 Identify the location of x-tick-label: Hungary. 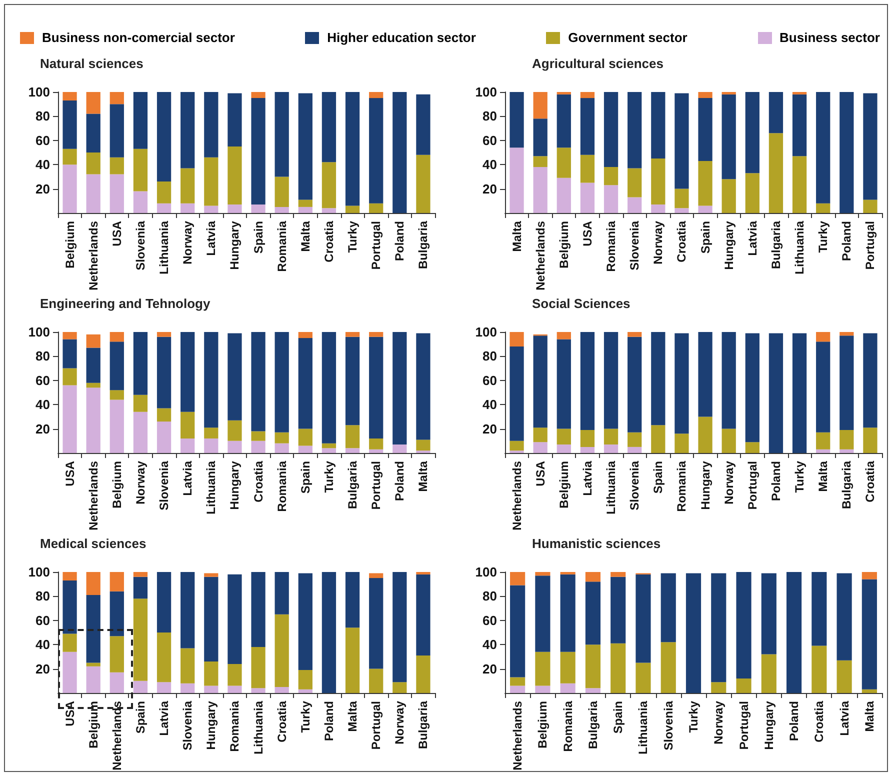
(211, 725).